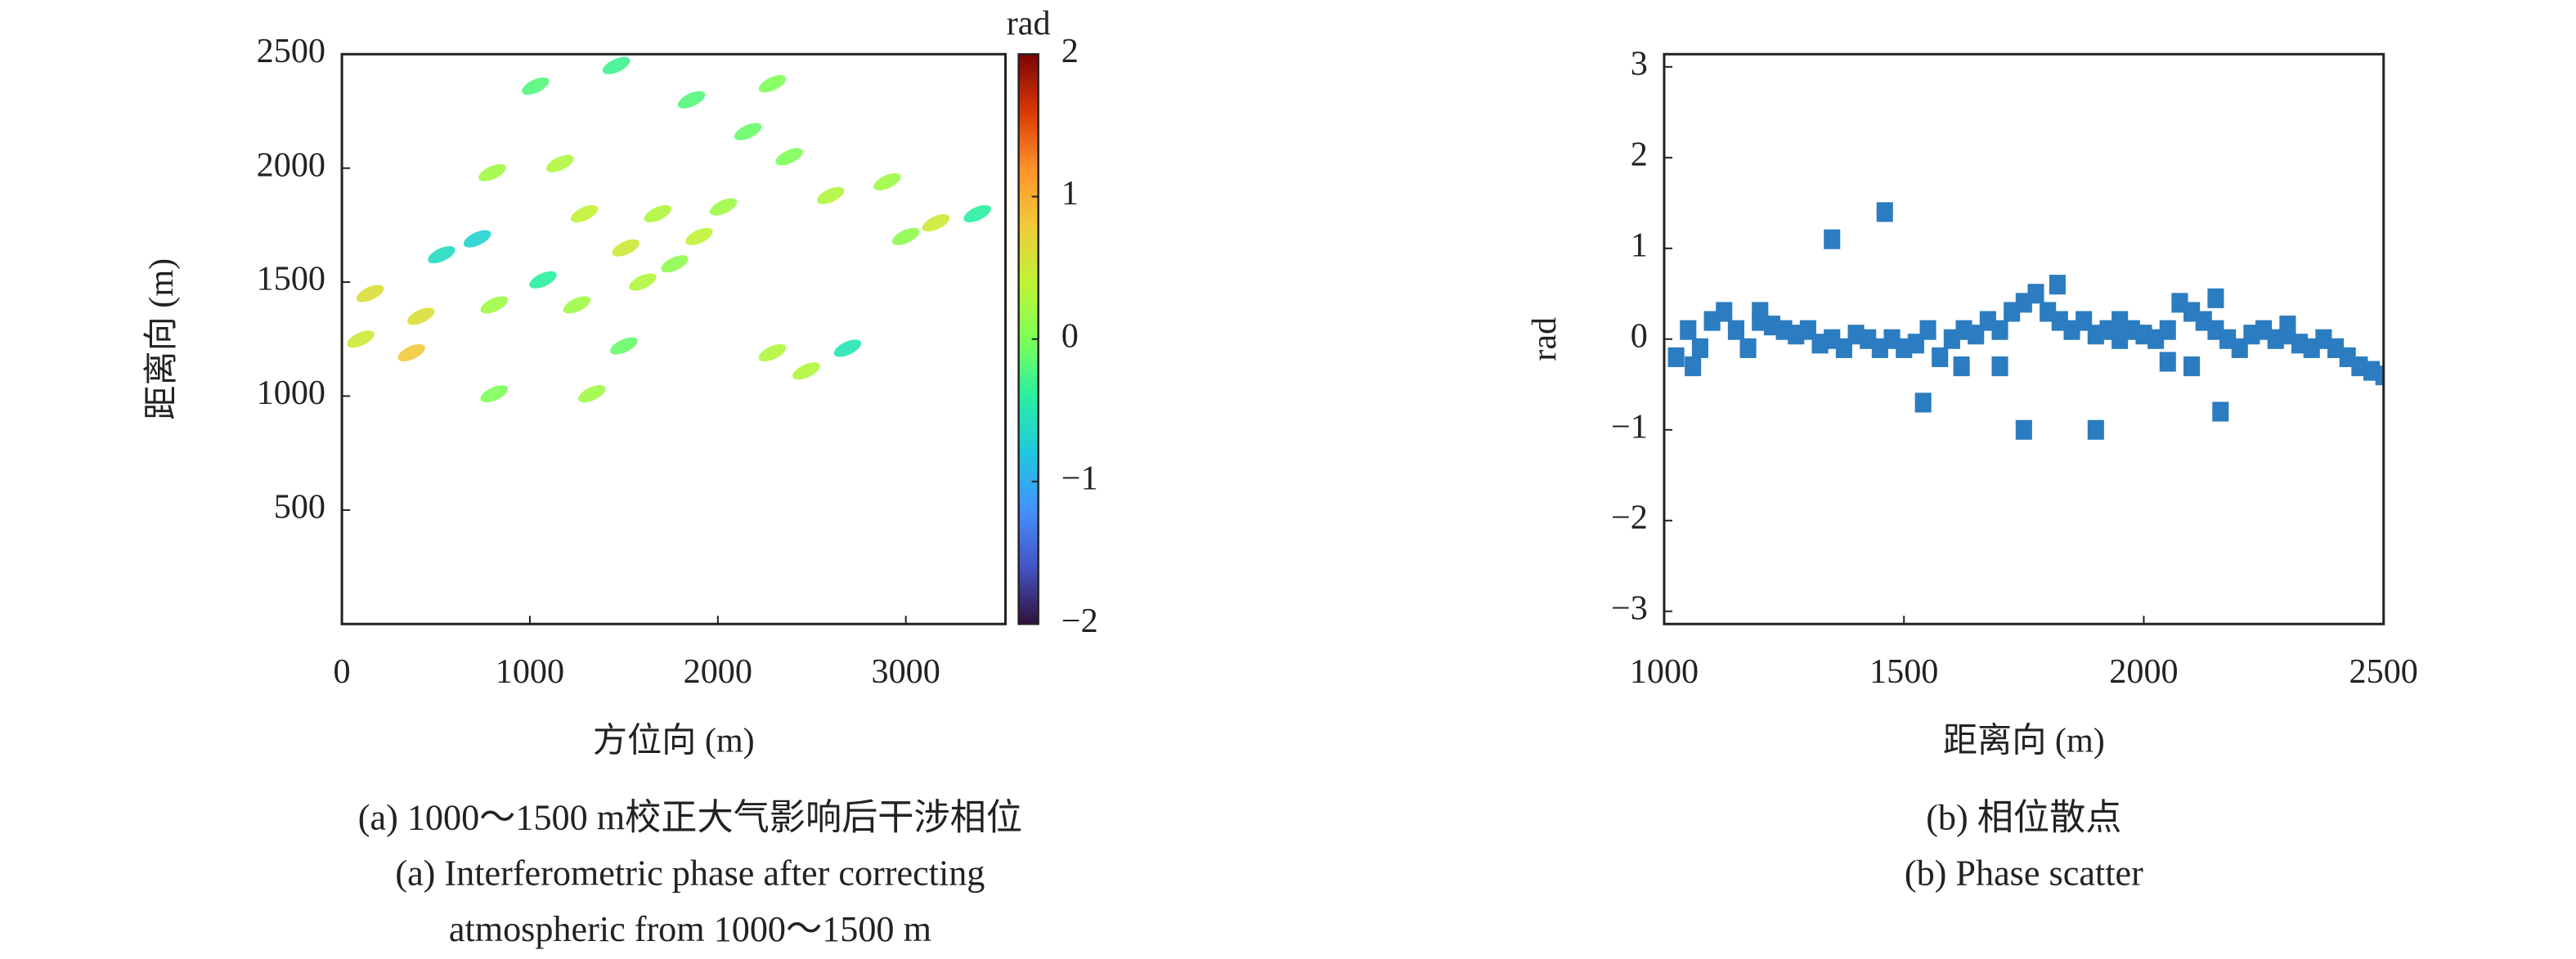 The image size is (2576, 959). Describe the element at coordinates (291, 279) in the screenshot. I see `y-tick-label: 1500` at that location.